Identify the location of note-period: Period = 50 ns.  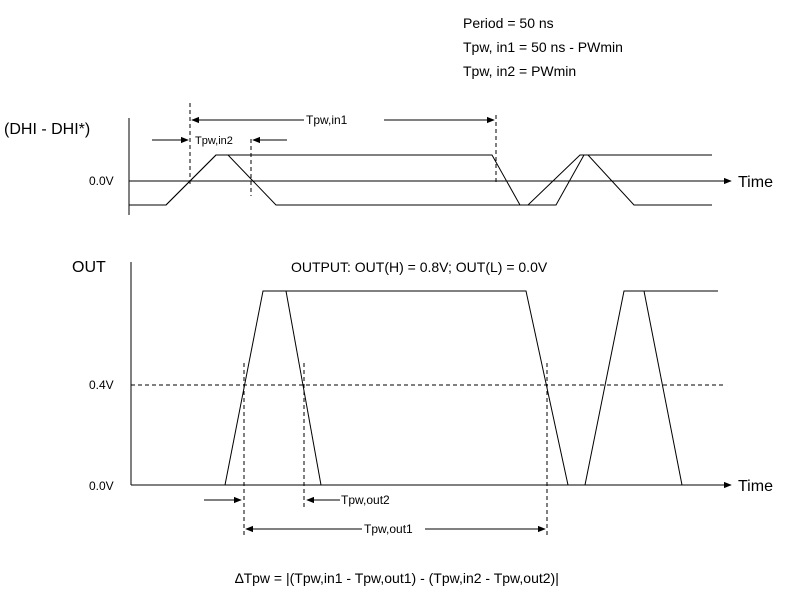
(508, 23).